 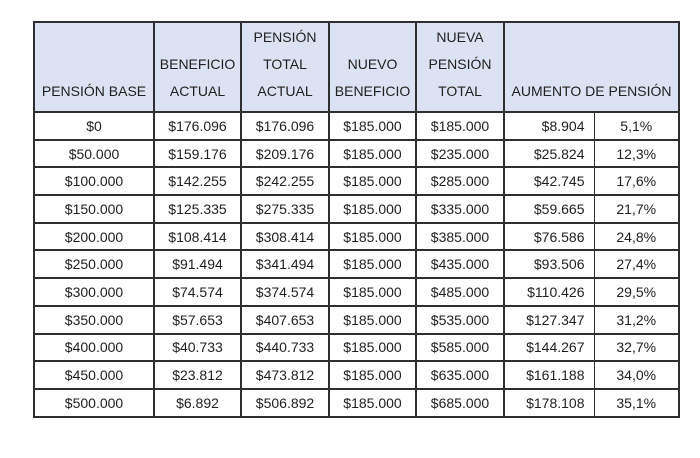 I want to click on cell-pension-base: $50.000, so click(x=94, y=153).